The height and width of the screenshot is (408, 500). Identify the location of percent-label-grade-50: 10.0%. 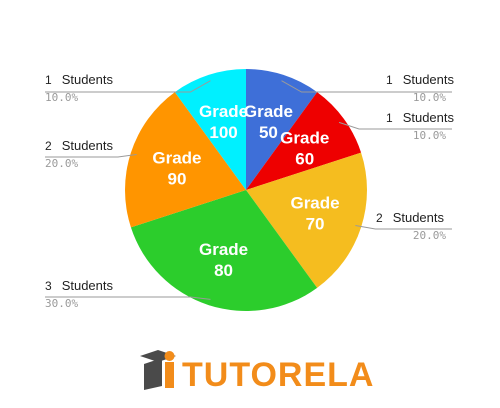
(429, 97).